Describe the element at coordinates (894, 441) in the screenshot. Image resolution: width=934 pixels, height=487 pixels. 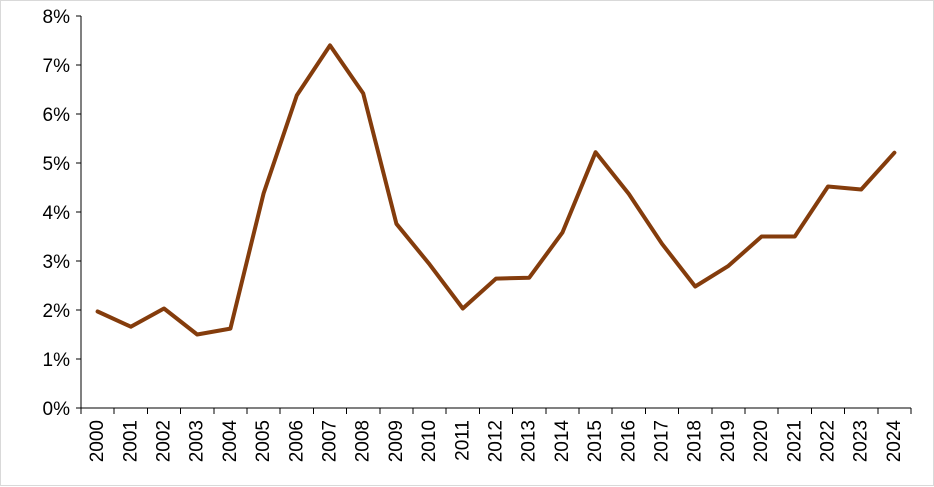
I see `x-tick-label: 2024` at that location.